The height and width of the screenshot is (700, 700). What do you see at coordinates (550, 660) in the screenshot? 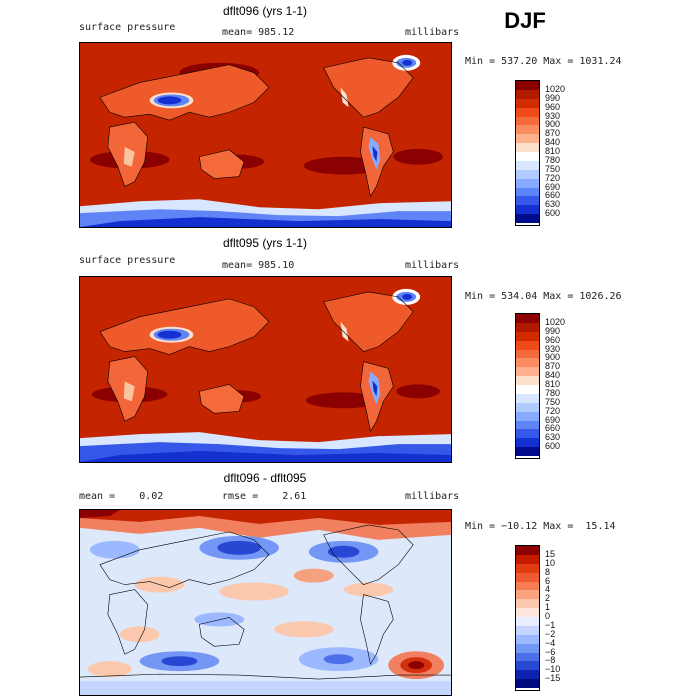
I see `colorbar-tick-label: −8` at bounding box center [550, 660].